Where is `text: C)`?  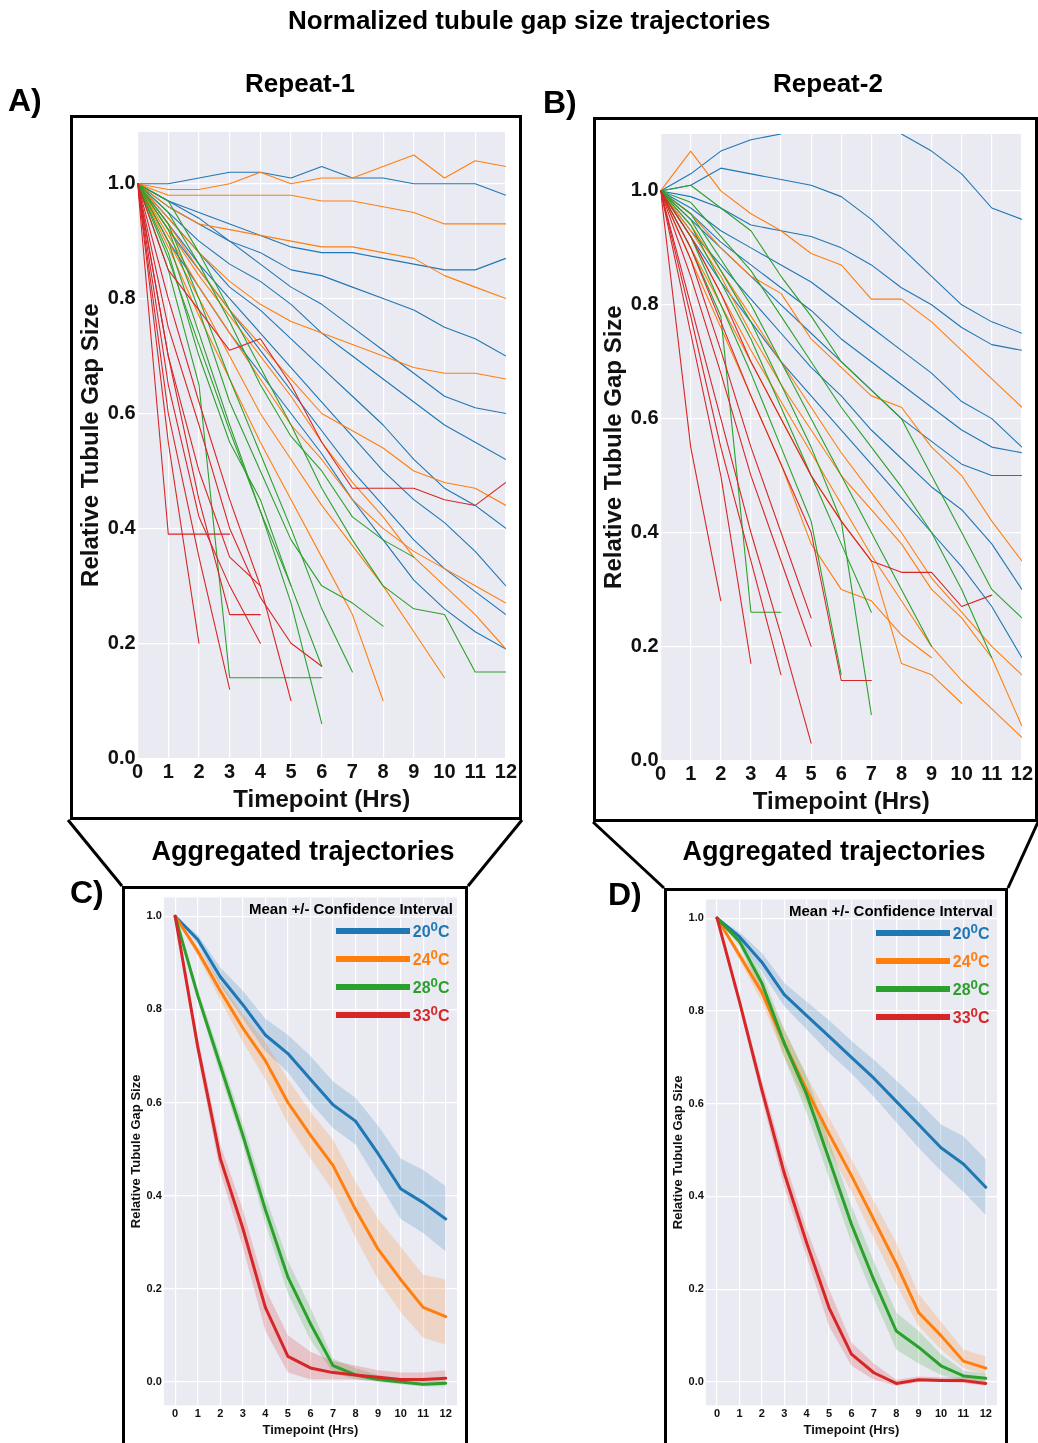 text: C) is located at coordinates (87, 892).